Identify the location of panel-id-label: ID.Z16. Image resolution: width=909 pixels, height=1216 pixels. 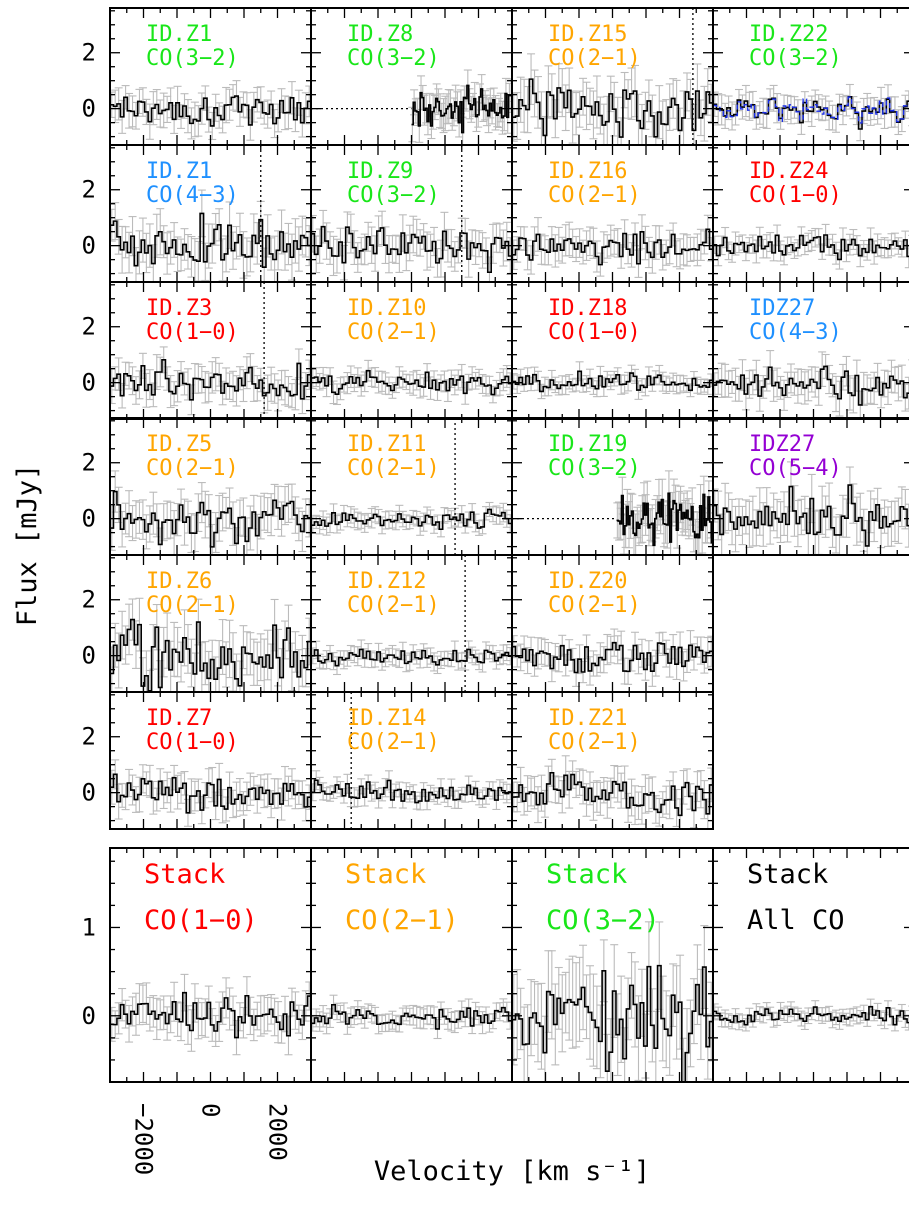
(587, 171).